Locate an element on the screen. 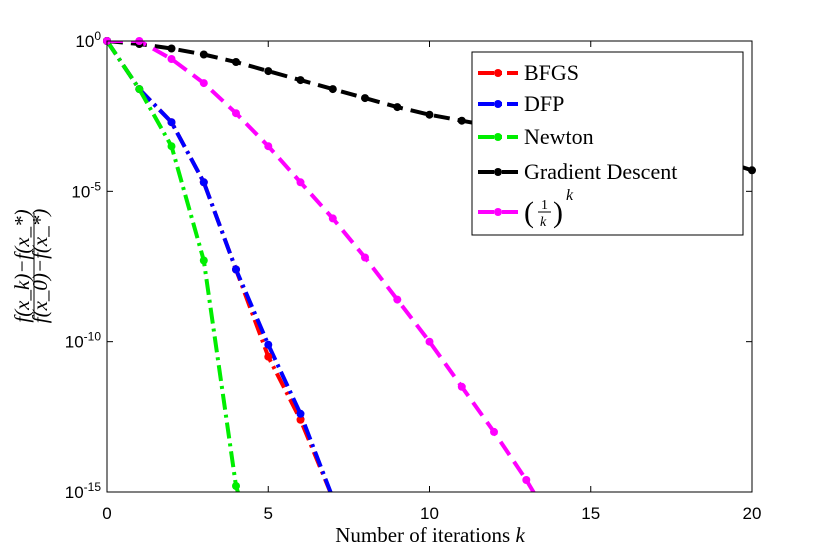 This screenshot has height=554, width=830. y-axis-label: f(x_k)−f(x_*) f(x_0)−f(x_*) is located at coordinates (31, 266).